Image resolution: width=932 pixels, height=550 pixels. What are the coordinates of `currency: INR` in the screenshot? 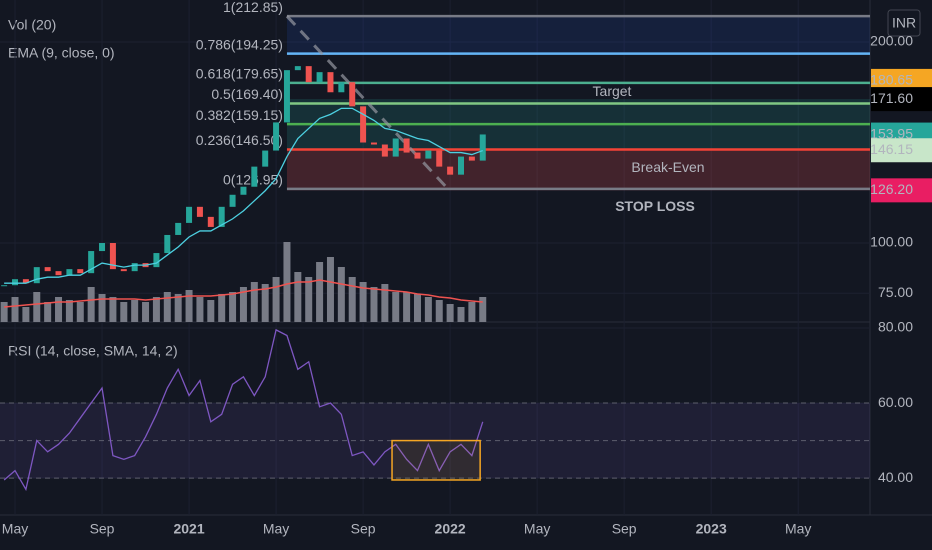 It's located at (904, 23).